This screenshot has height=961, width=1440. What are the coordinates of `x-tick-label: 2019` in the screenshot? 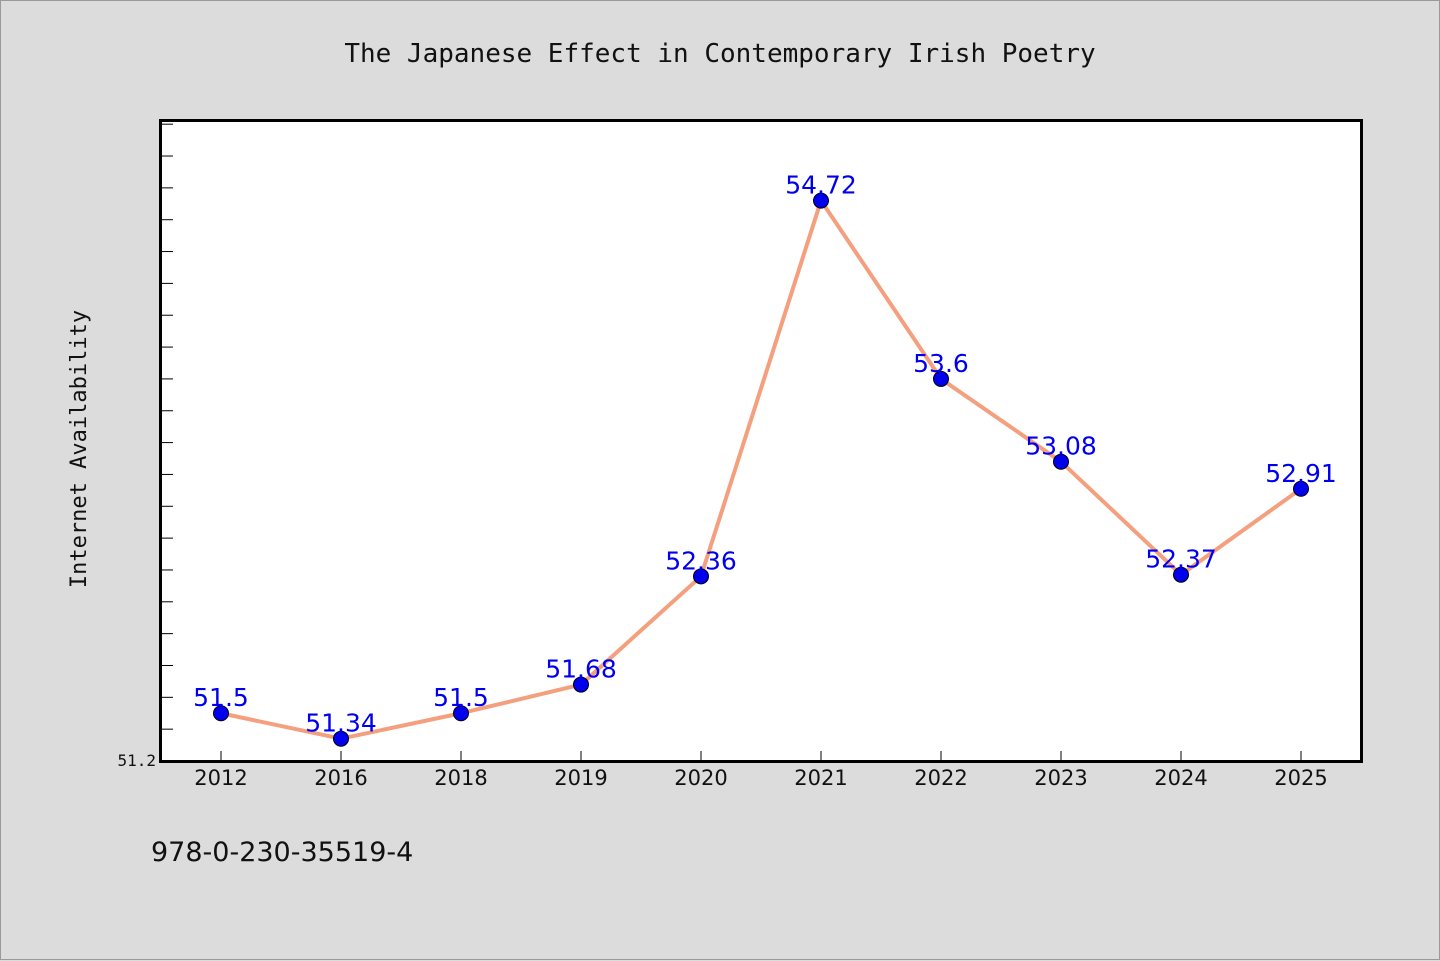 It's located at (580, 778).